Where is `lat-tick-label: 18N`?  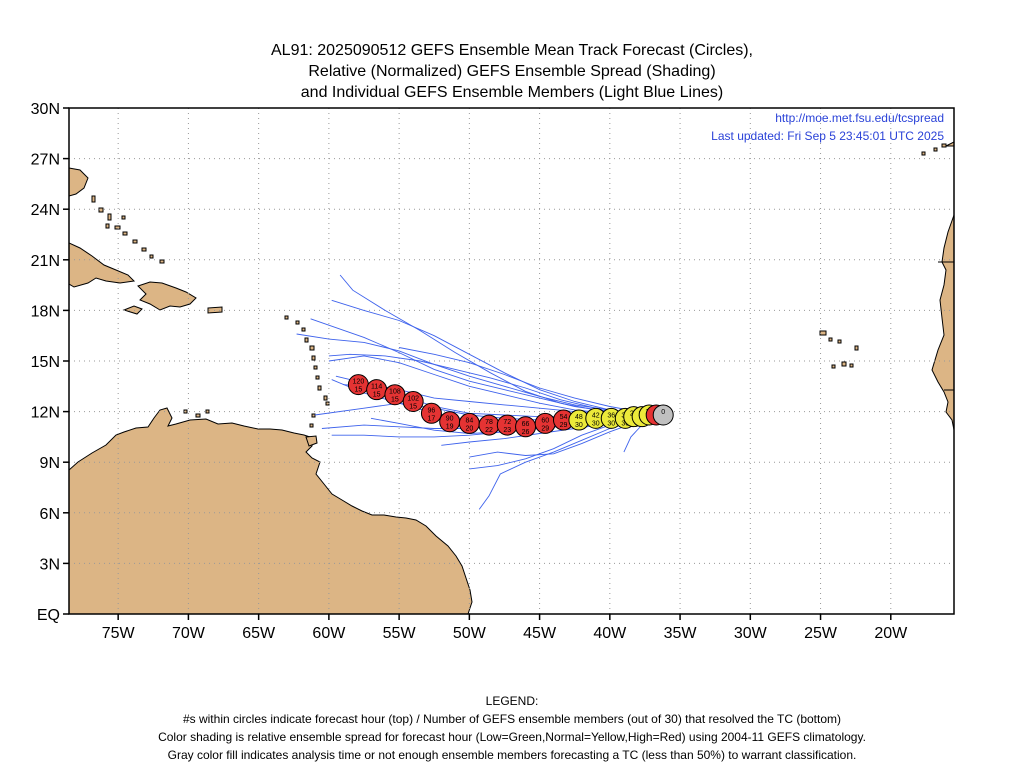
lat-tick-label: 18N is located at coordinates (45, 311).